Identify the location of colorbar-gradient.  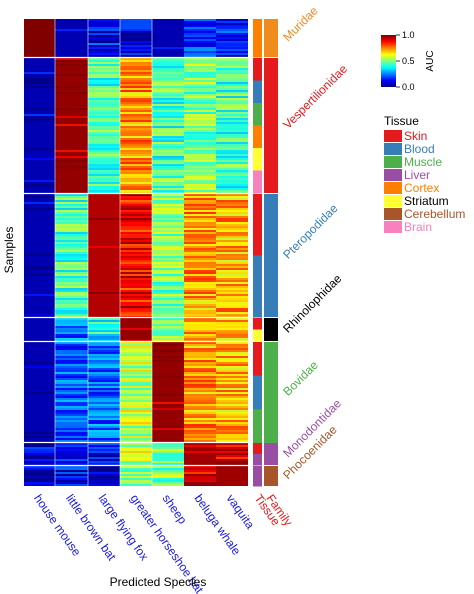
(388, 61).